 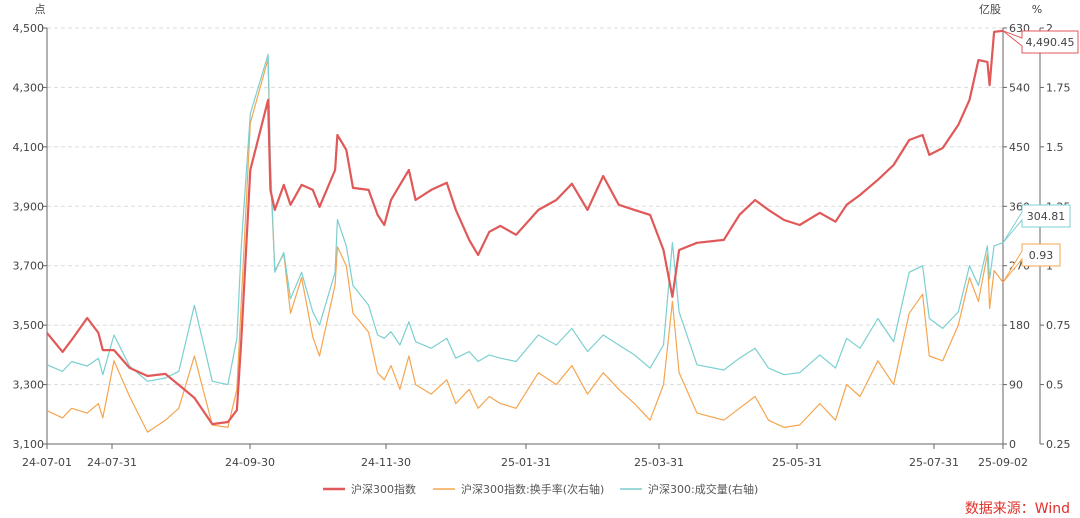 What do you see at coordinates (29, 28) in the screenshot?
I see `left-tick-label: 4,500` at bounding box center [29, 28].